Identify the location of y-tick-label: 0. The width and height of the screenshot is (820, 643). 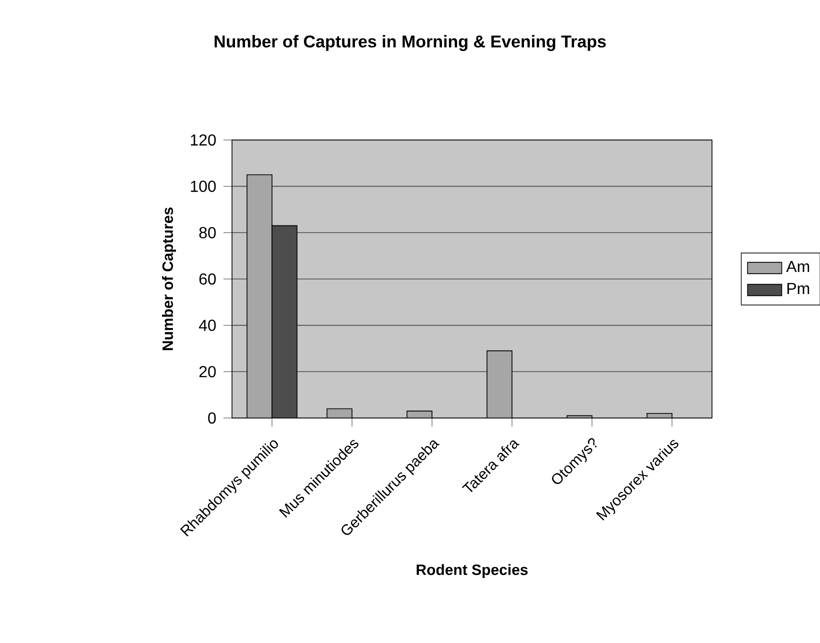
(212, 418).